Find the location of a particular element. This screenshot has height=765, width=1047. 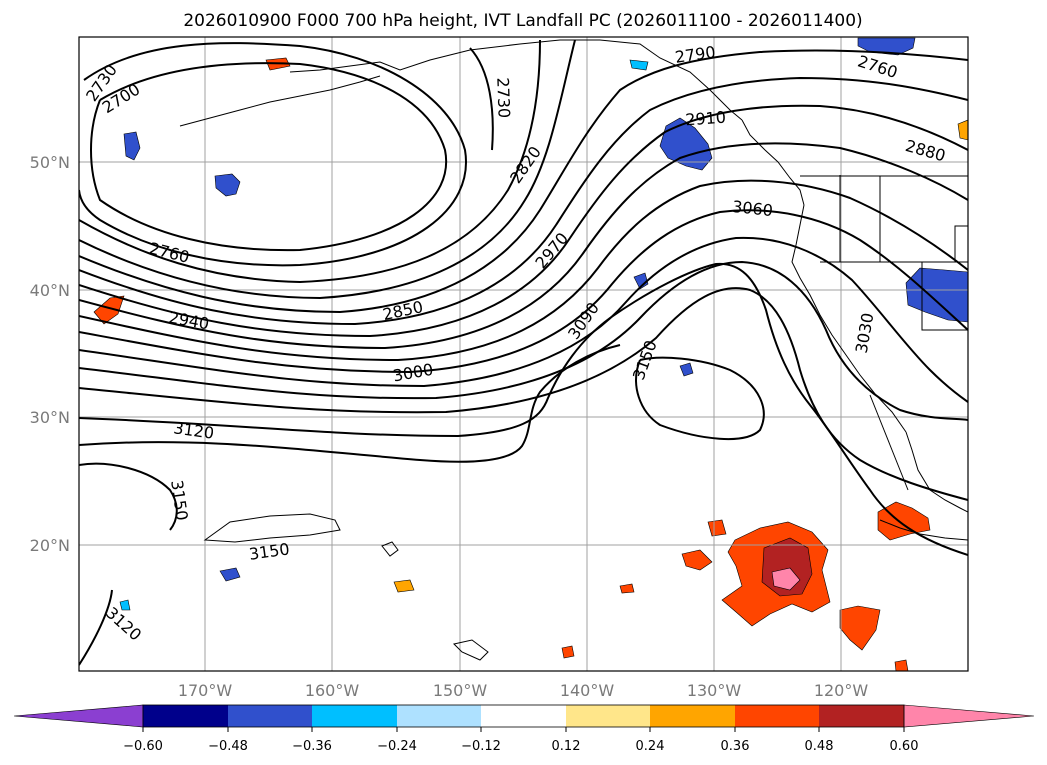

ivt-negative-patch-subtropic-a is located at coordinates (641, 281).